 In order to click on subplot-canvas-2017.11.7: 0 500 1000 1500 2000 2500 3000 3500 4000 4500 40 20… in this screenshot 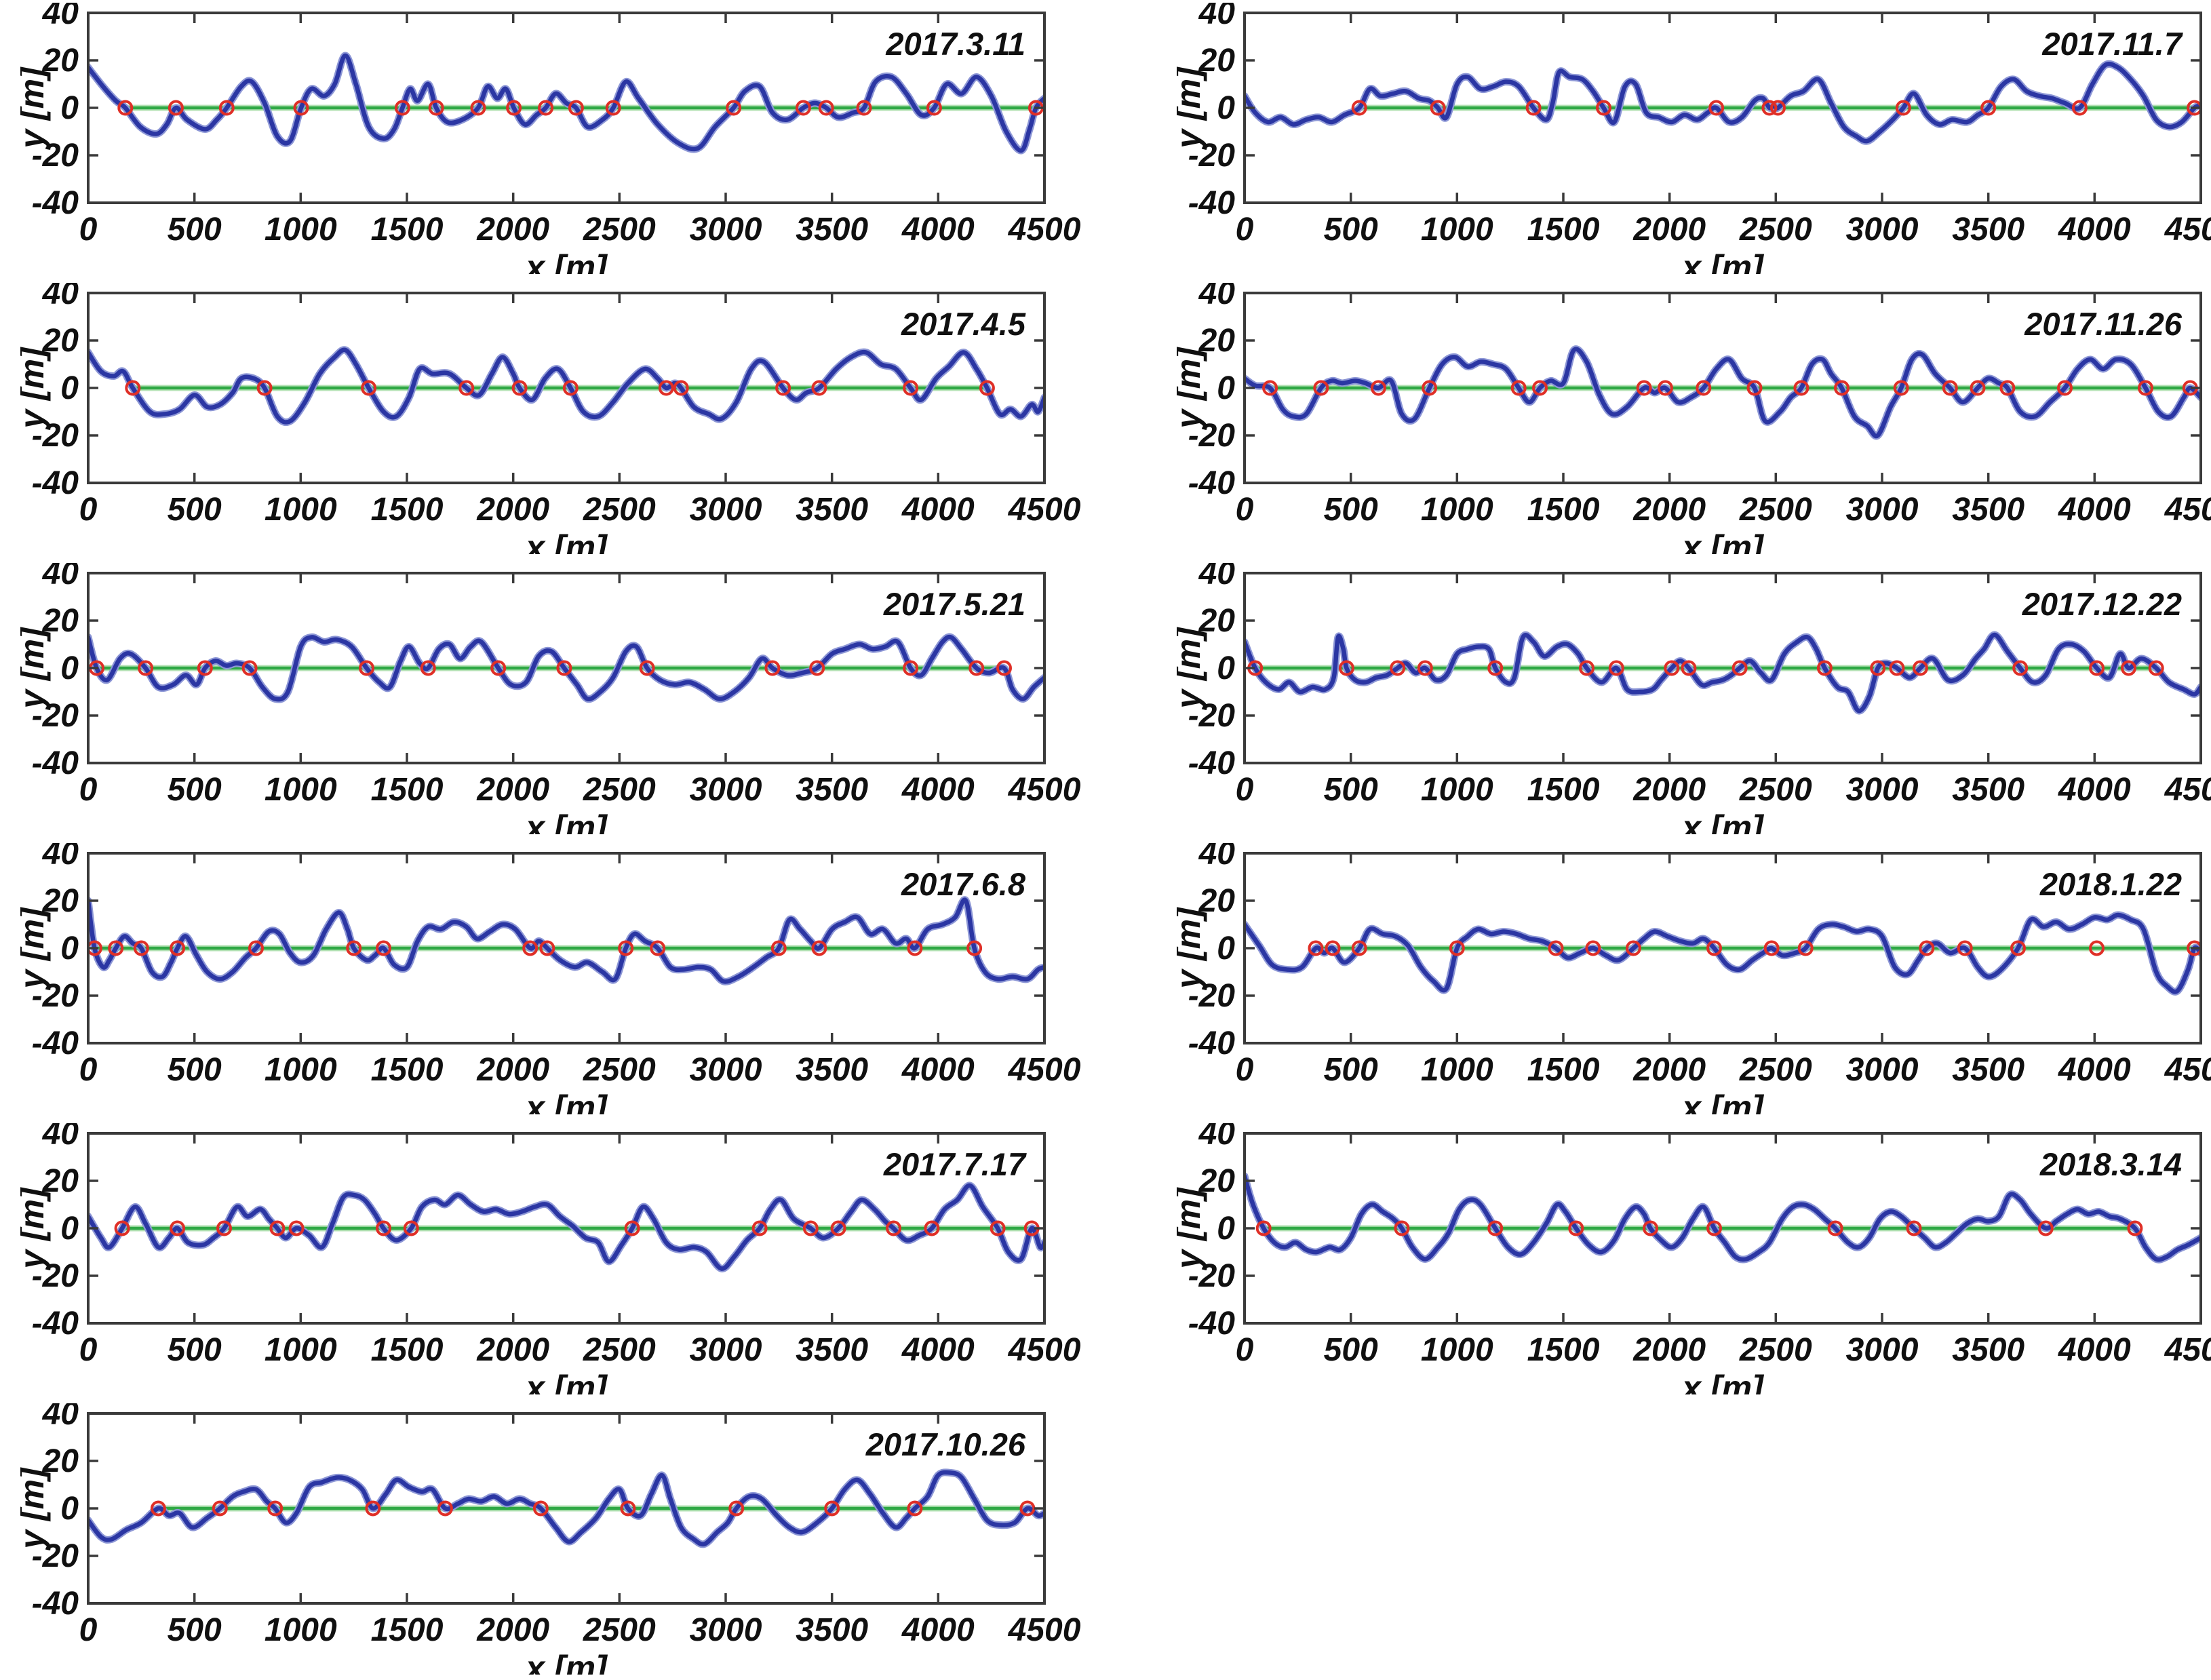, I will do `click(1690, 143)`.